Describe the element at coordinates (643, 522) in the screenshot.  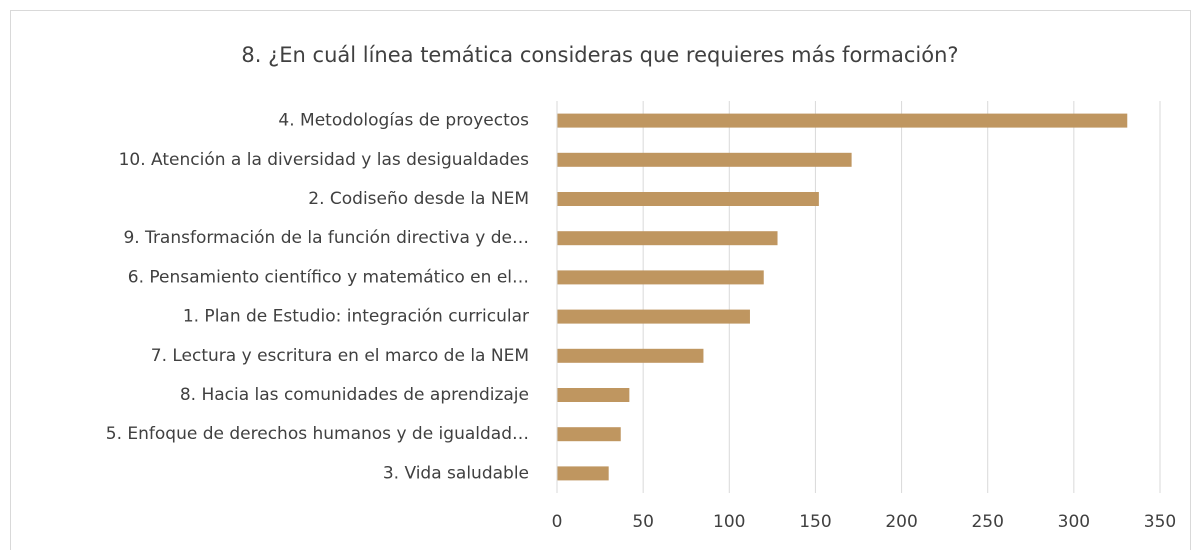
I see `x-tick-label: 50` at that location.